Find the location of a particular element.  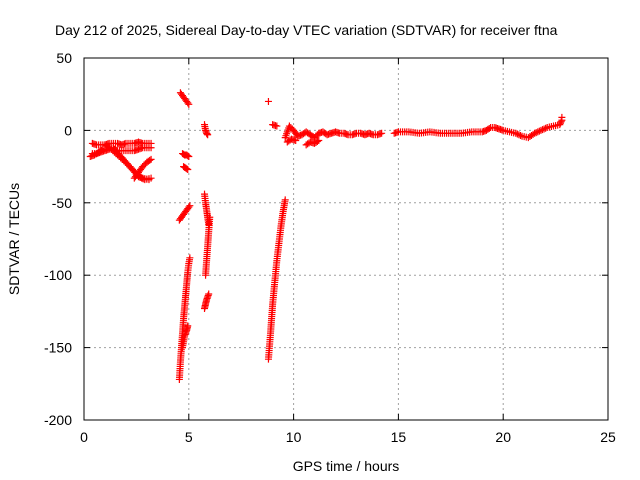

x-tick-label: 25 is located at coordinates (608, 437).